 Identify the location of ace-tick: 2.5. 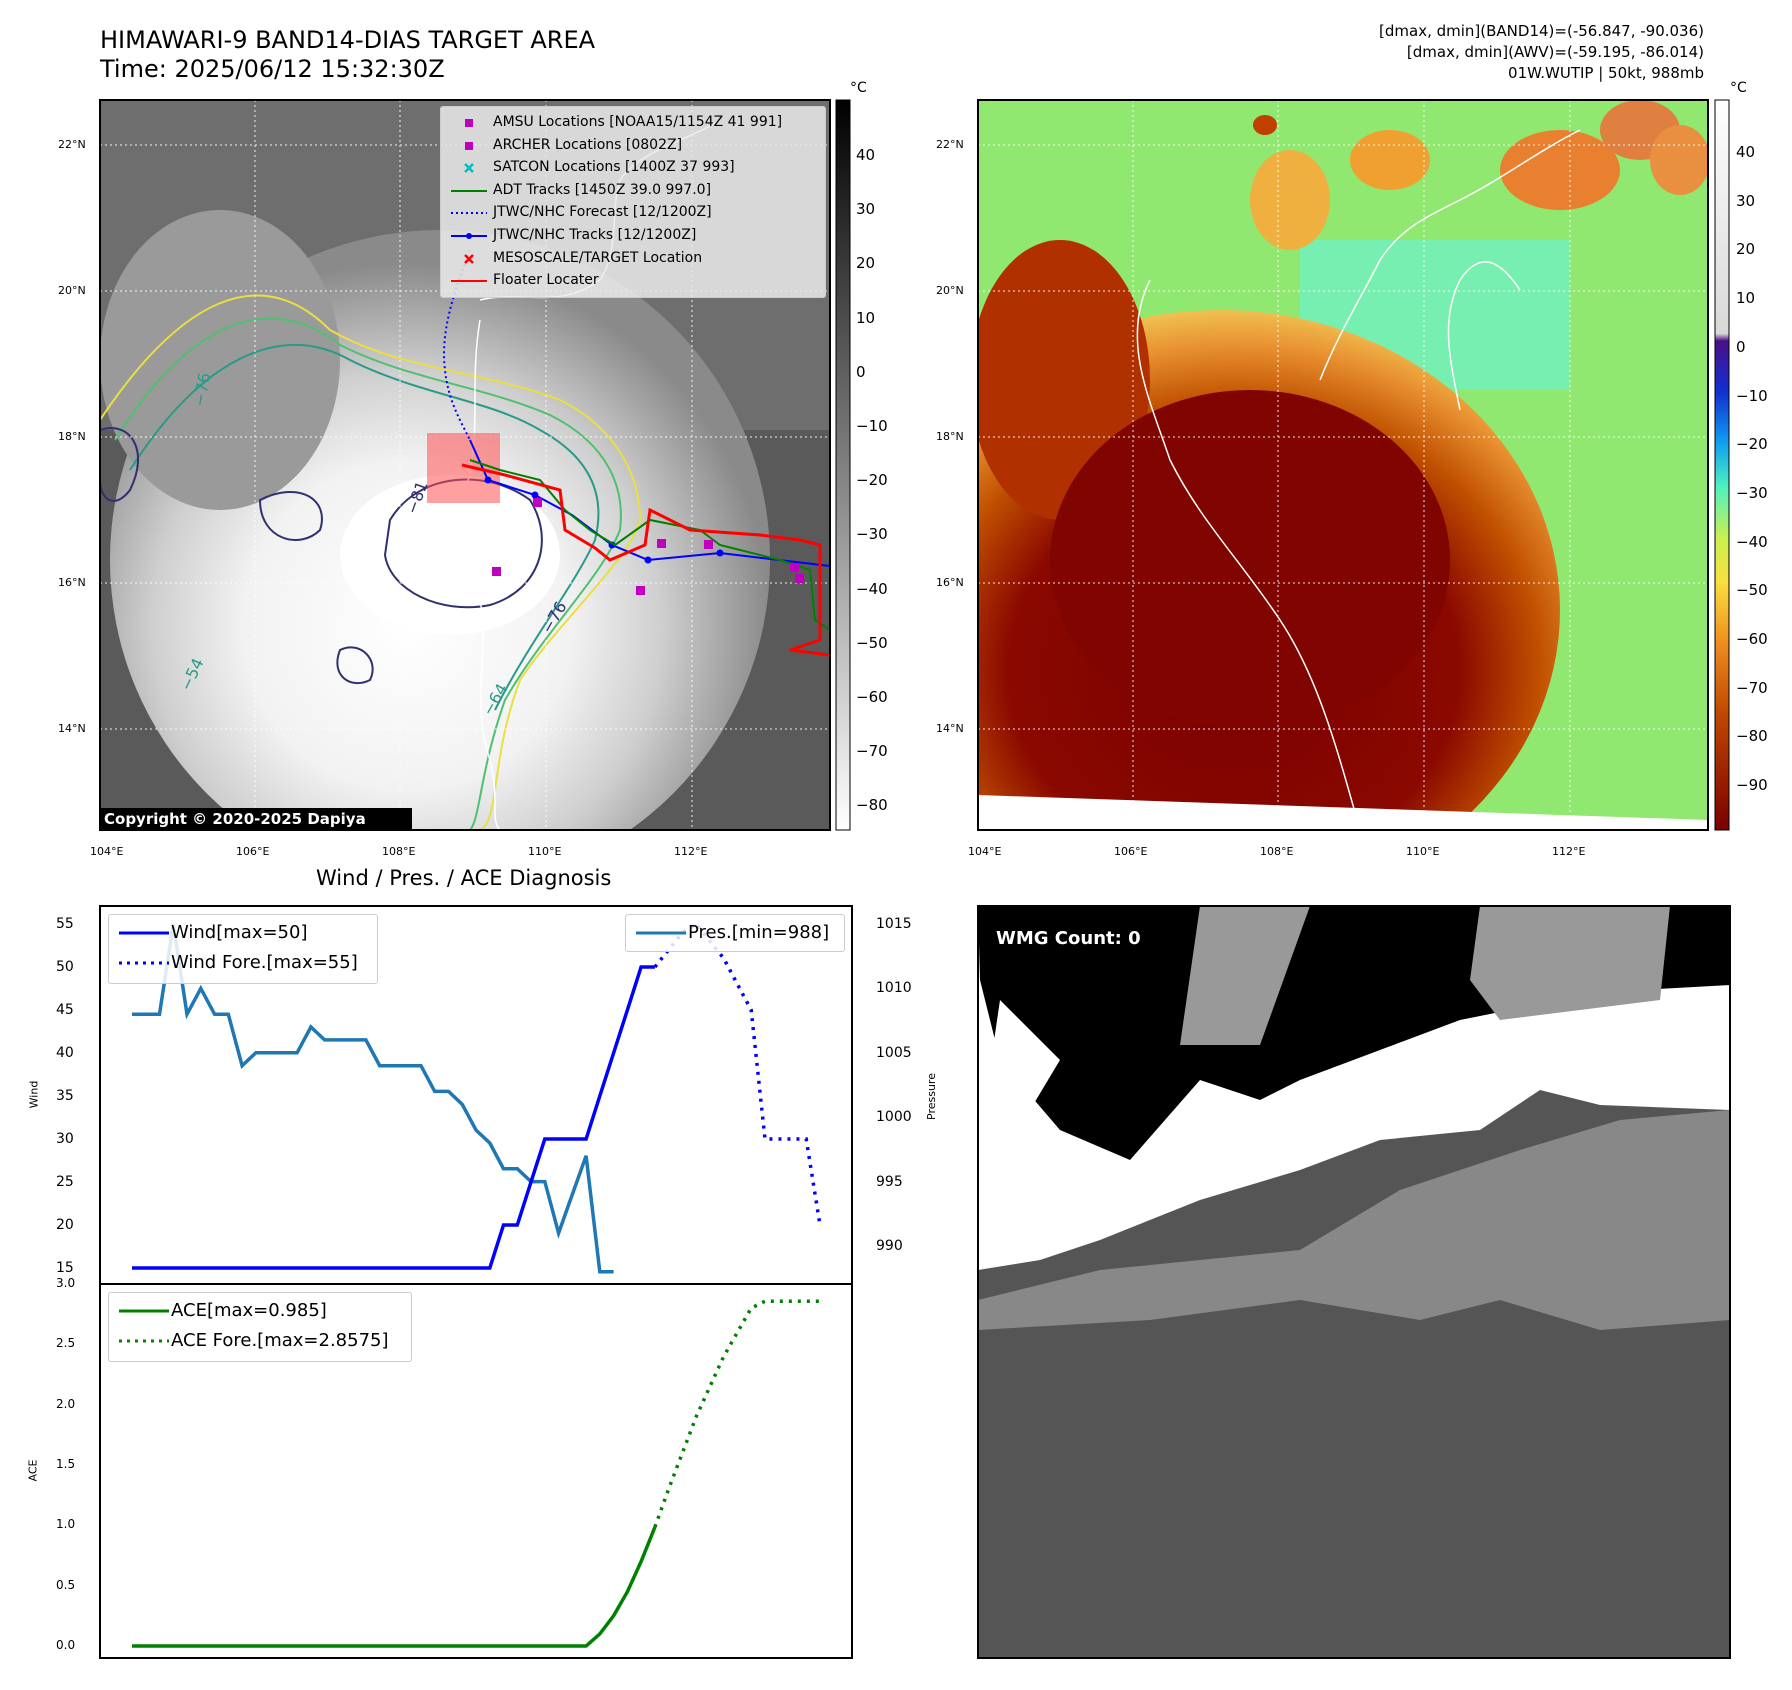
(66, 1343).